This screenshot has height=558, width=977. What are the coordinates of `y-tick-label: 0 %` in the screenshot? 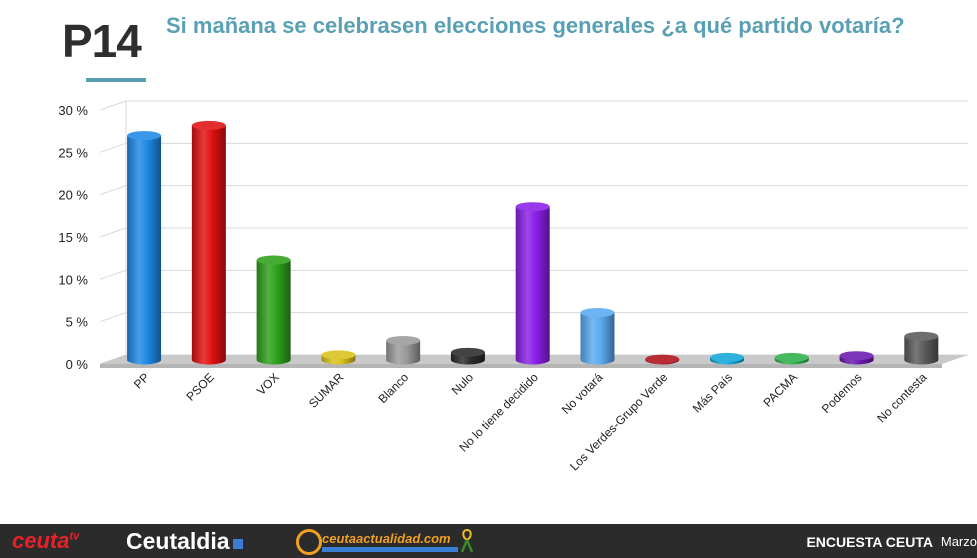 It's located at (77, 364).